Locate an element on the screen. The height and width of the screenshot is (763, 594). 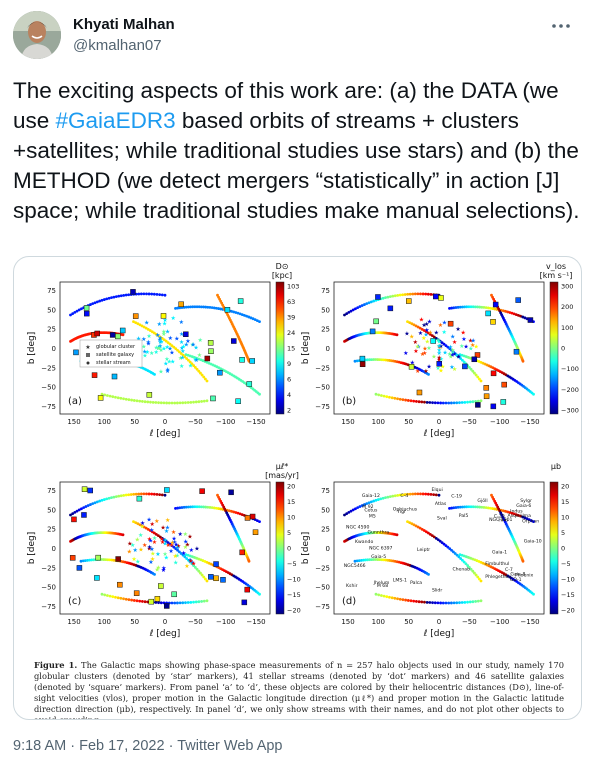
colorbar is located at coordinates (554, 348).